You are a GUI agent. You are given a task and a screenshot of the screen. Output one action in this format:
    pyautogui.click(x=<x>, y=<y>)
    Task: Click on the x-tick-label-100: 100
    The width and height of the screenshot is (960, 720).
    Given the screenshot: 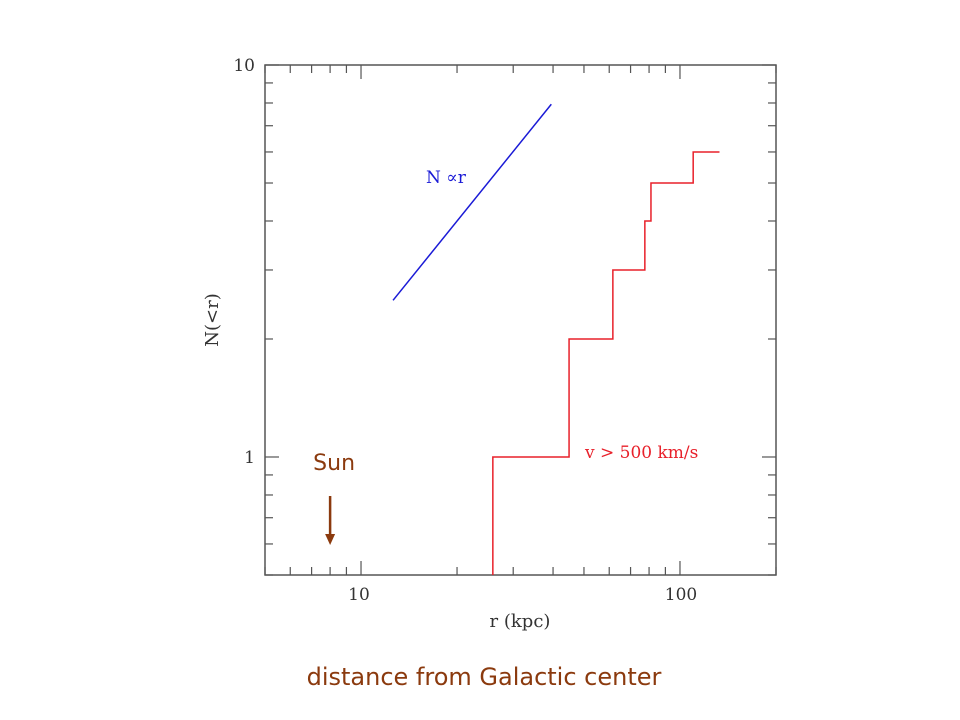 What is the action you would take?
    pyautogui.click(x=681, y=595)
    